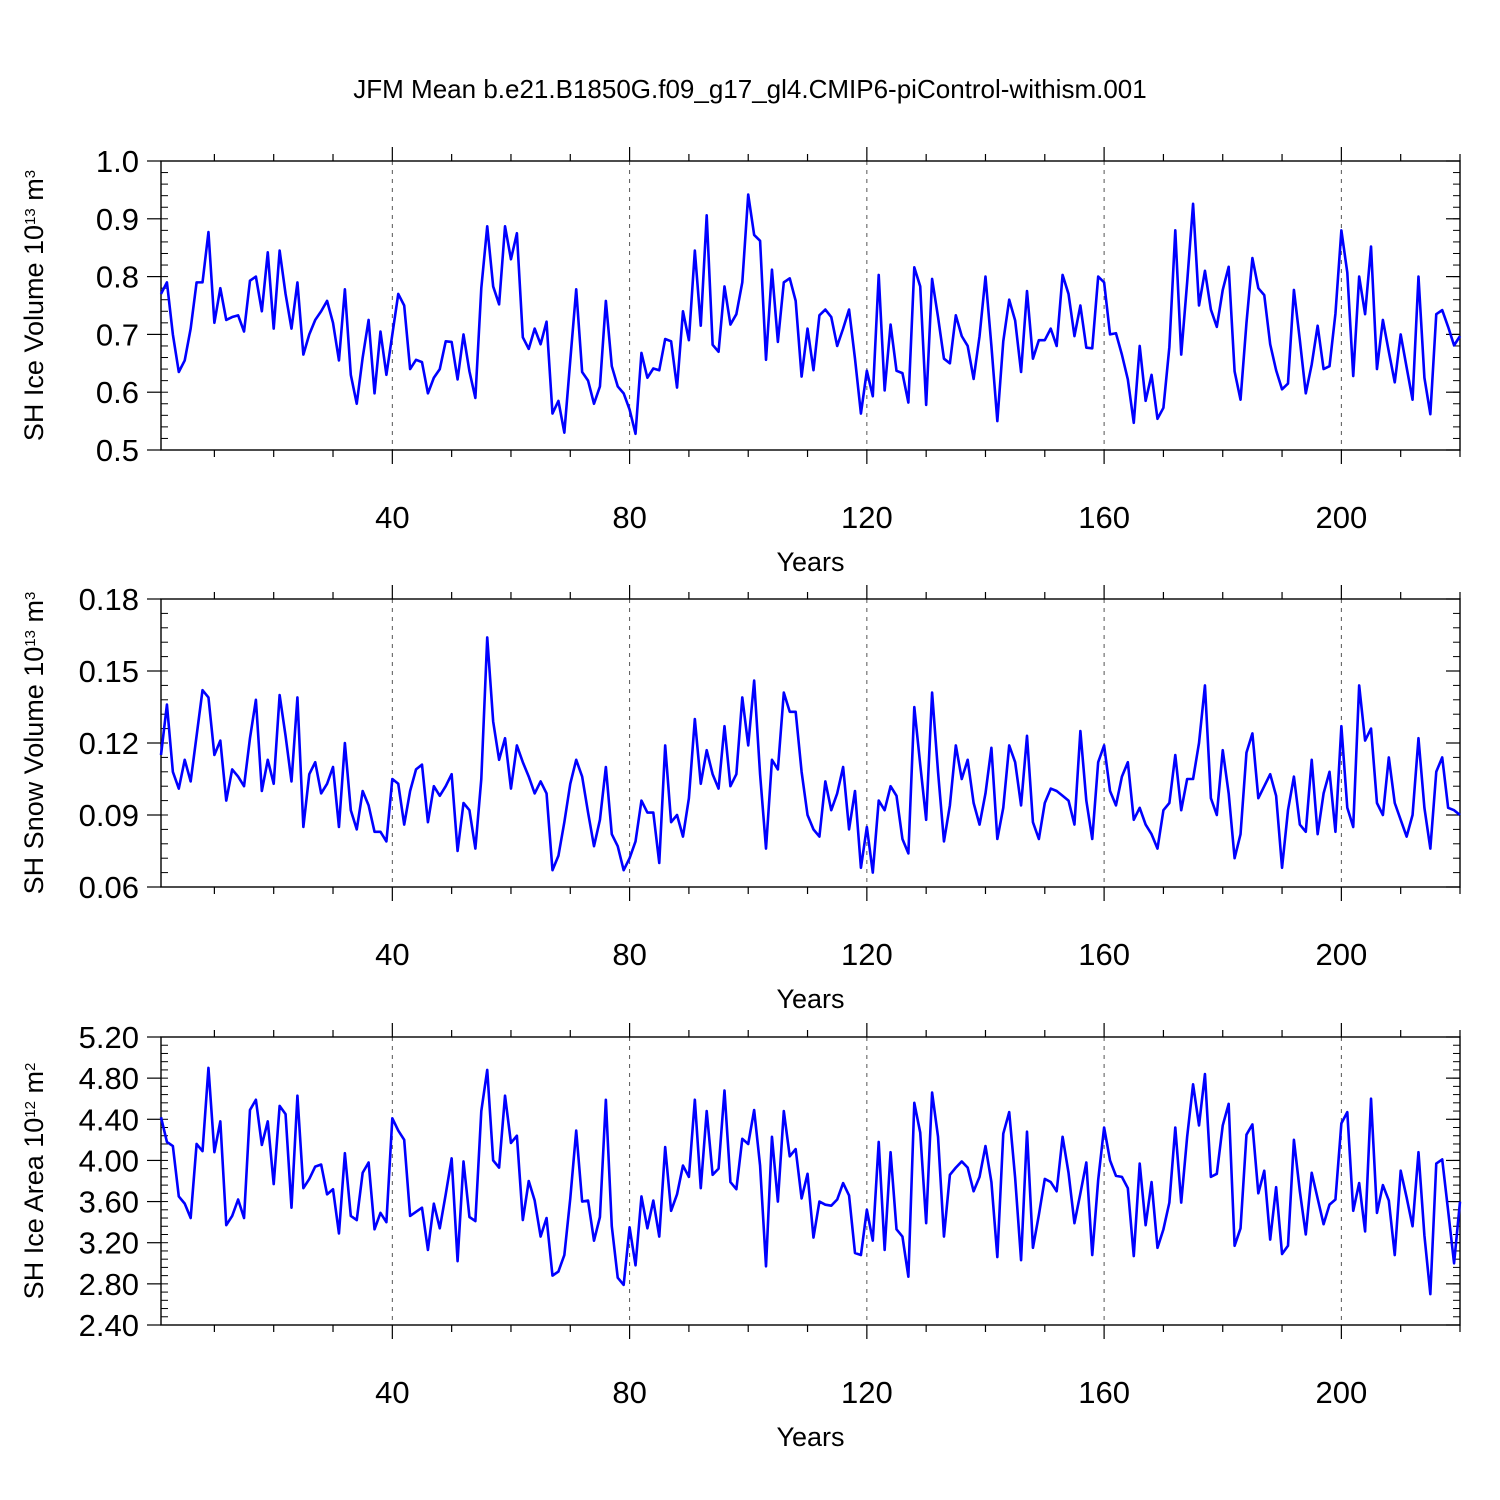  Describe the element at coordinates (109, 1037) in the screenshot. I see `y-tick-label: 5.20` at that location.